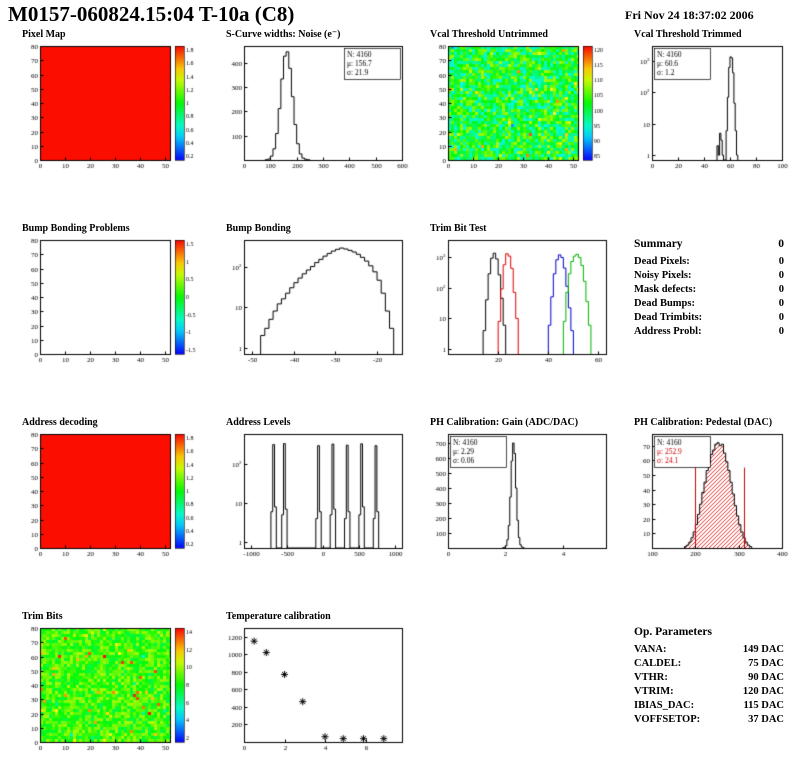  I want to click on vcal-untrimmed-heatmap, so click(518, 108).